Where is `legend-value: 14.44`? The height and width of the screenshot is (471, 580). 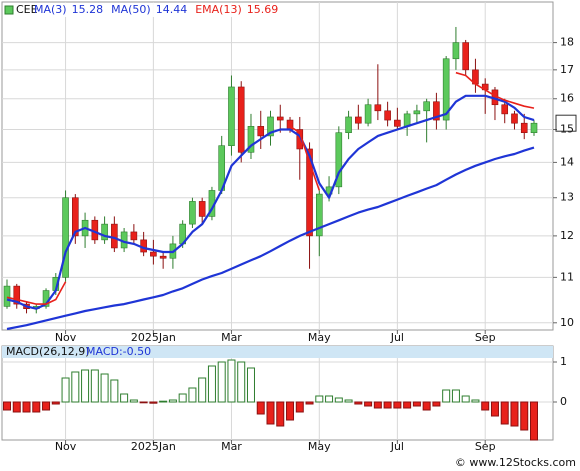
legend-value: 14.44 is located at coordinates (172, 9).